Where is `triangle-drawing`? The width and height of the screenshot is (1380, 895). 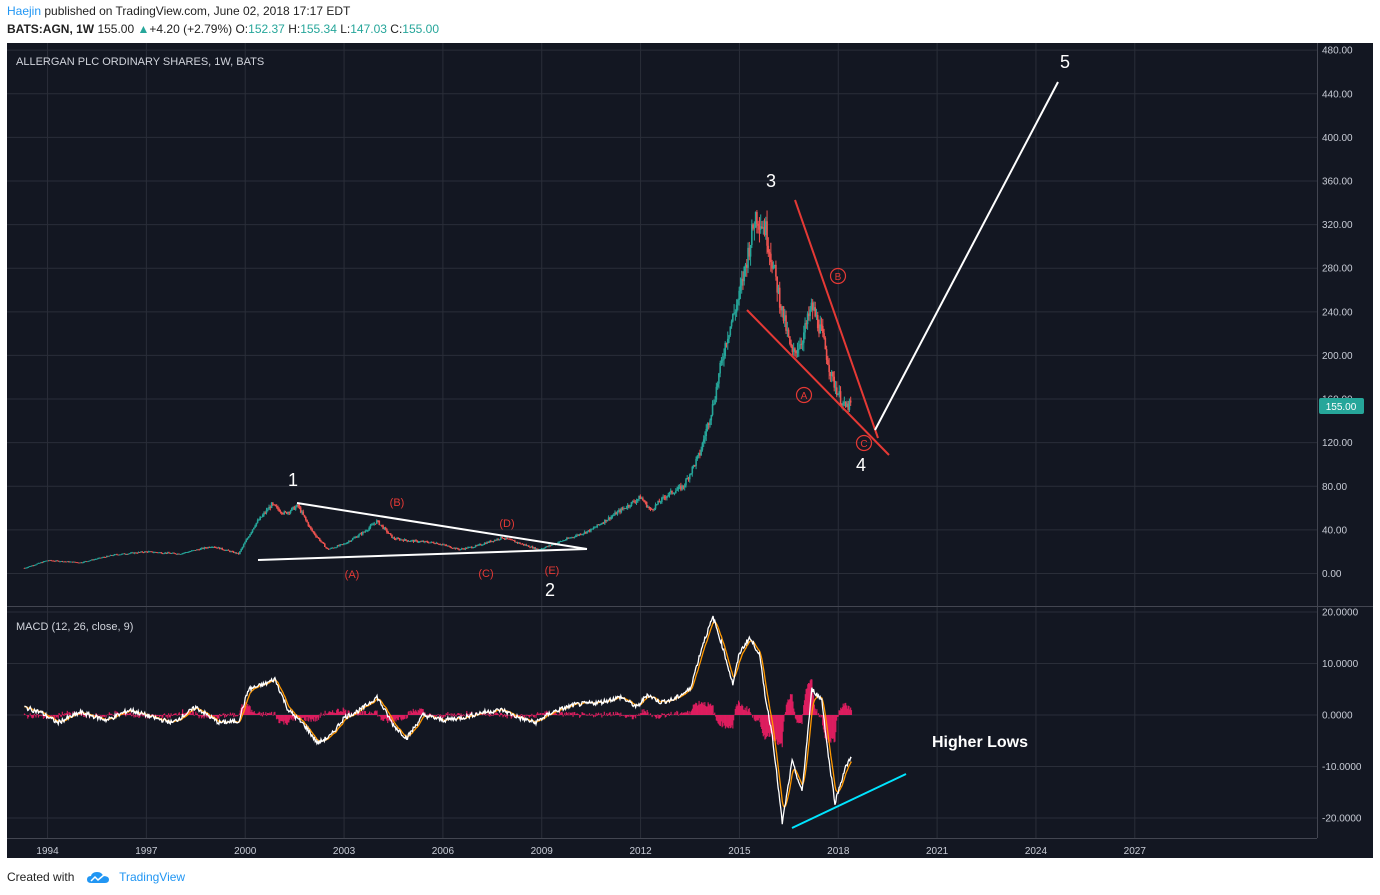 triangle-drawing is located at coordinates (422, 531).